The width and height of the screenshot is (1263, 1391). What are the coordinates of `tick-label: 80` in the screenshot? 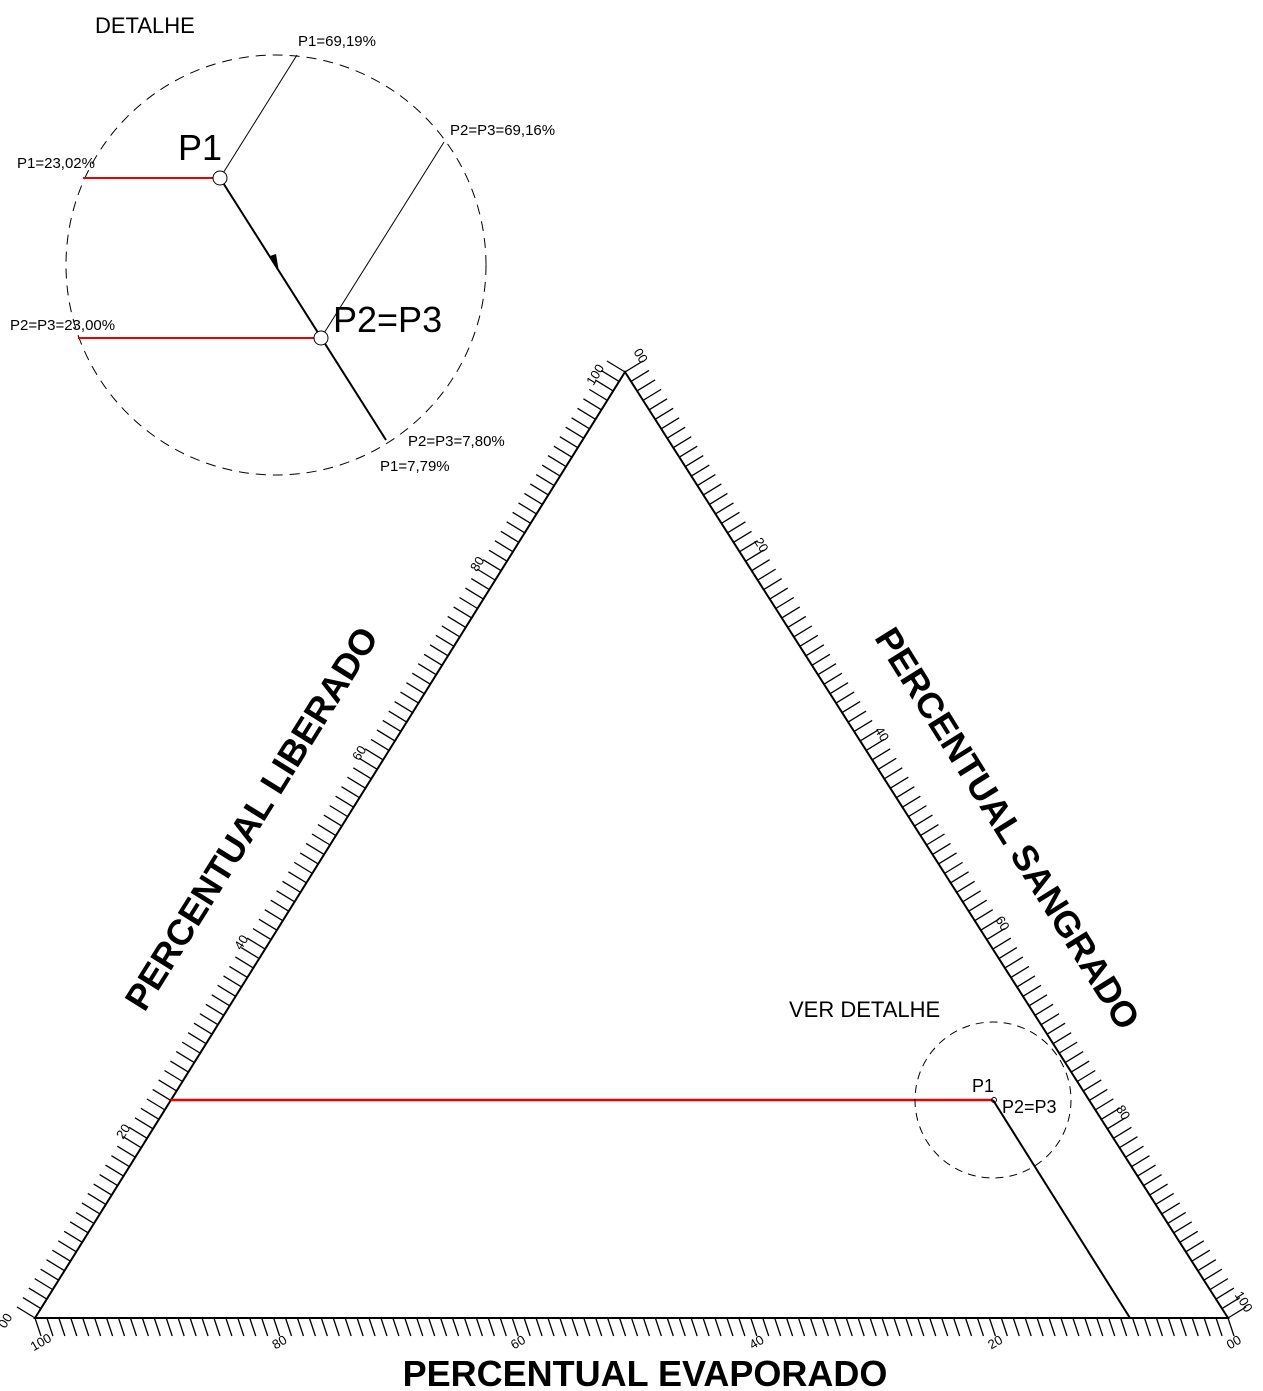 It's located at (477, 564).